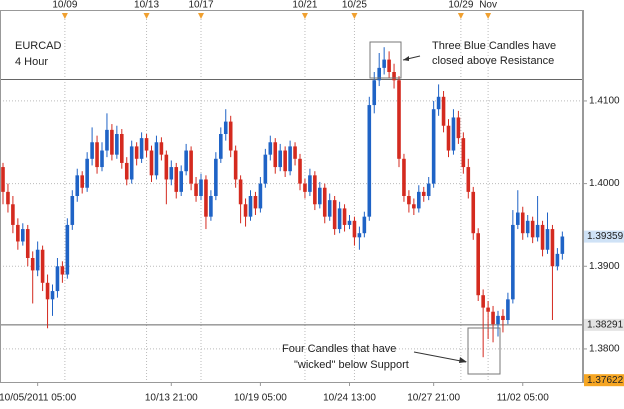  Describe the element at coordinates (605, 236) in the screenshot. I see `price-marker-label: 1.39359` at that location.